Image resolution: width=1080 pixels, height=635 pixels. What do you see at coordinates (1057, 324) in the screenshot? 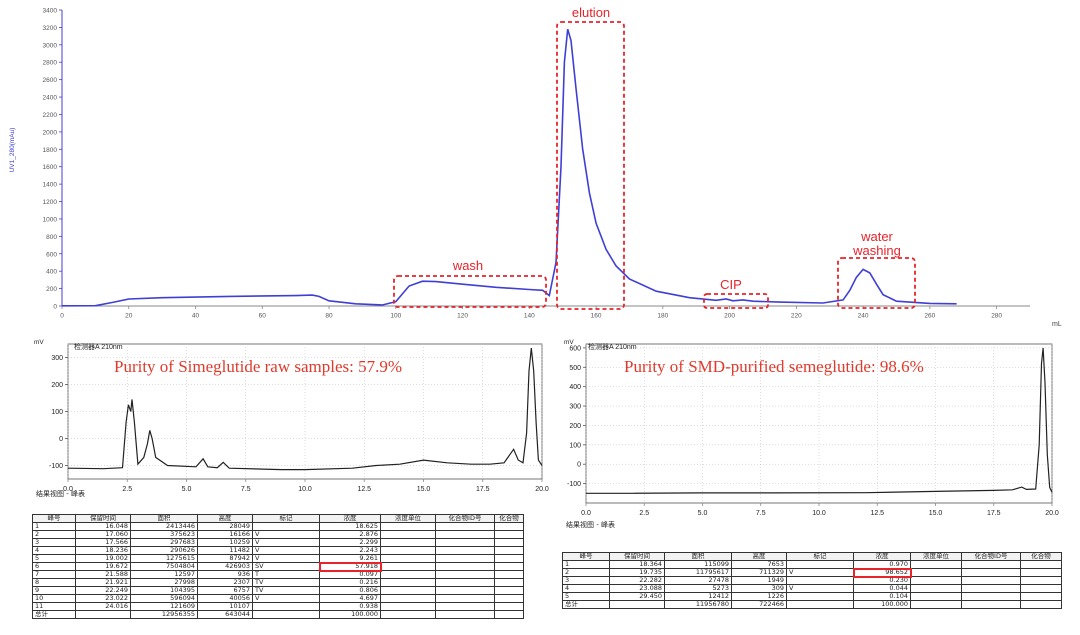
I see `x-axis-unit: mL` at bounding box center [1057, 324].